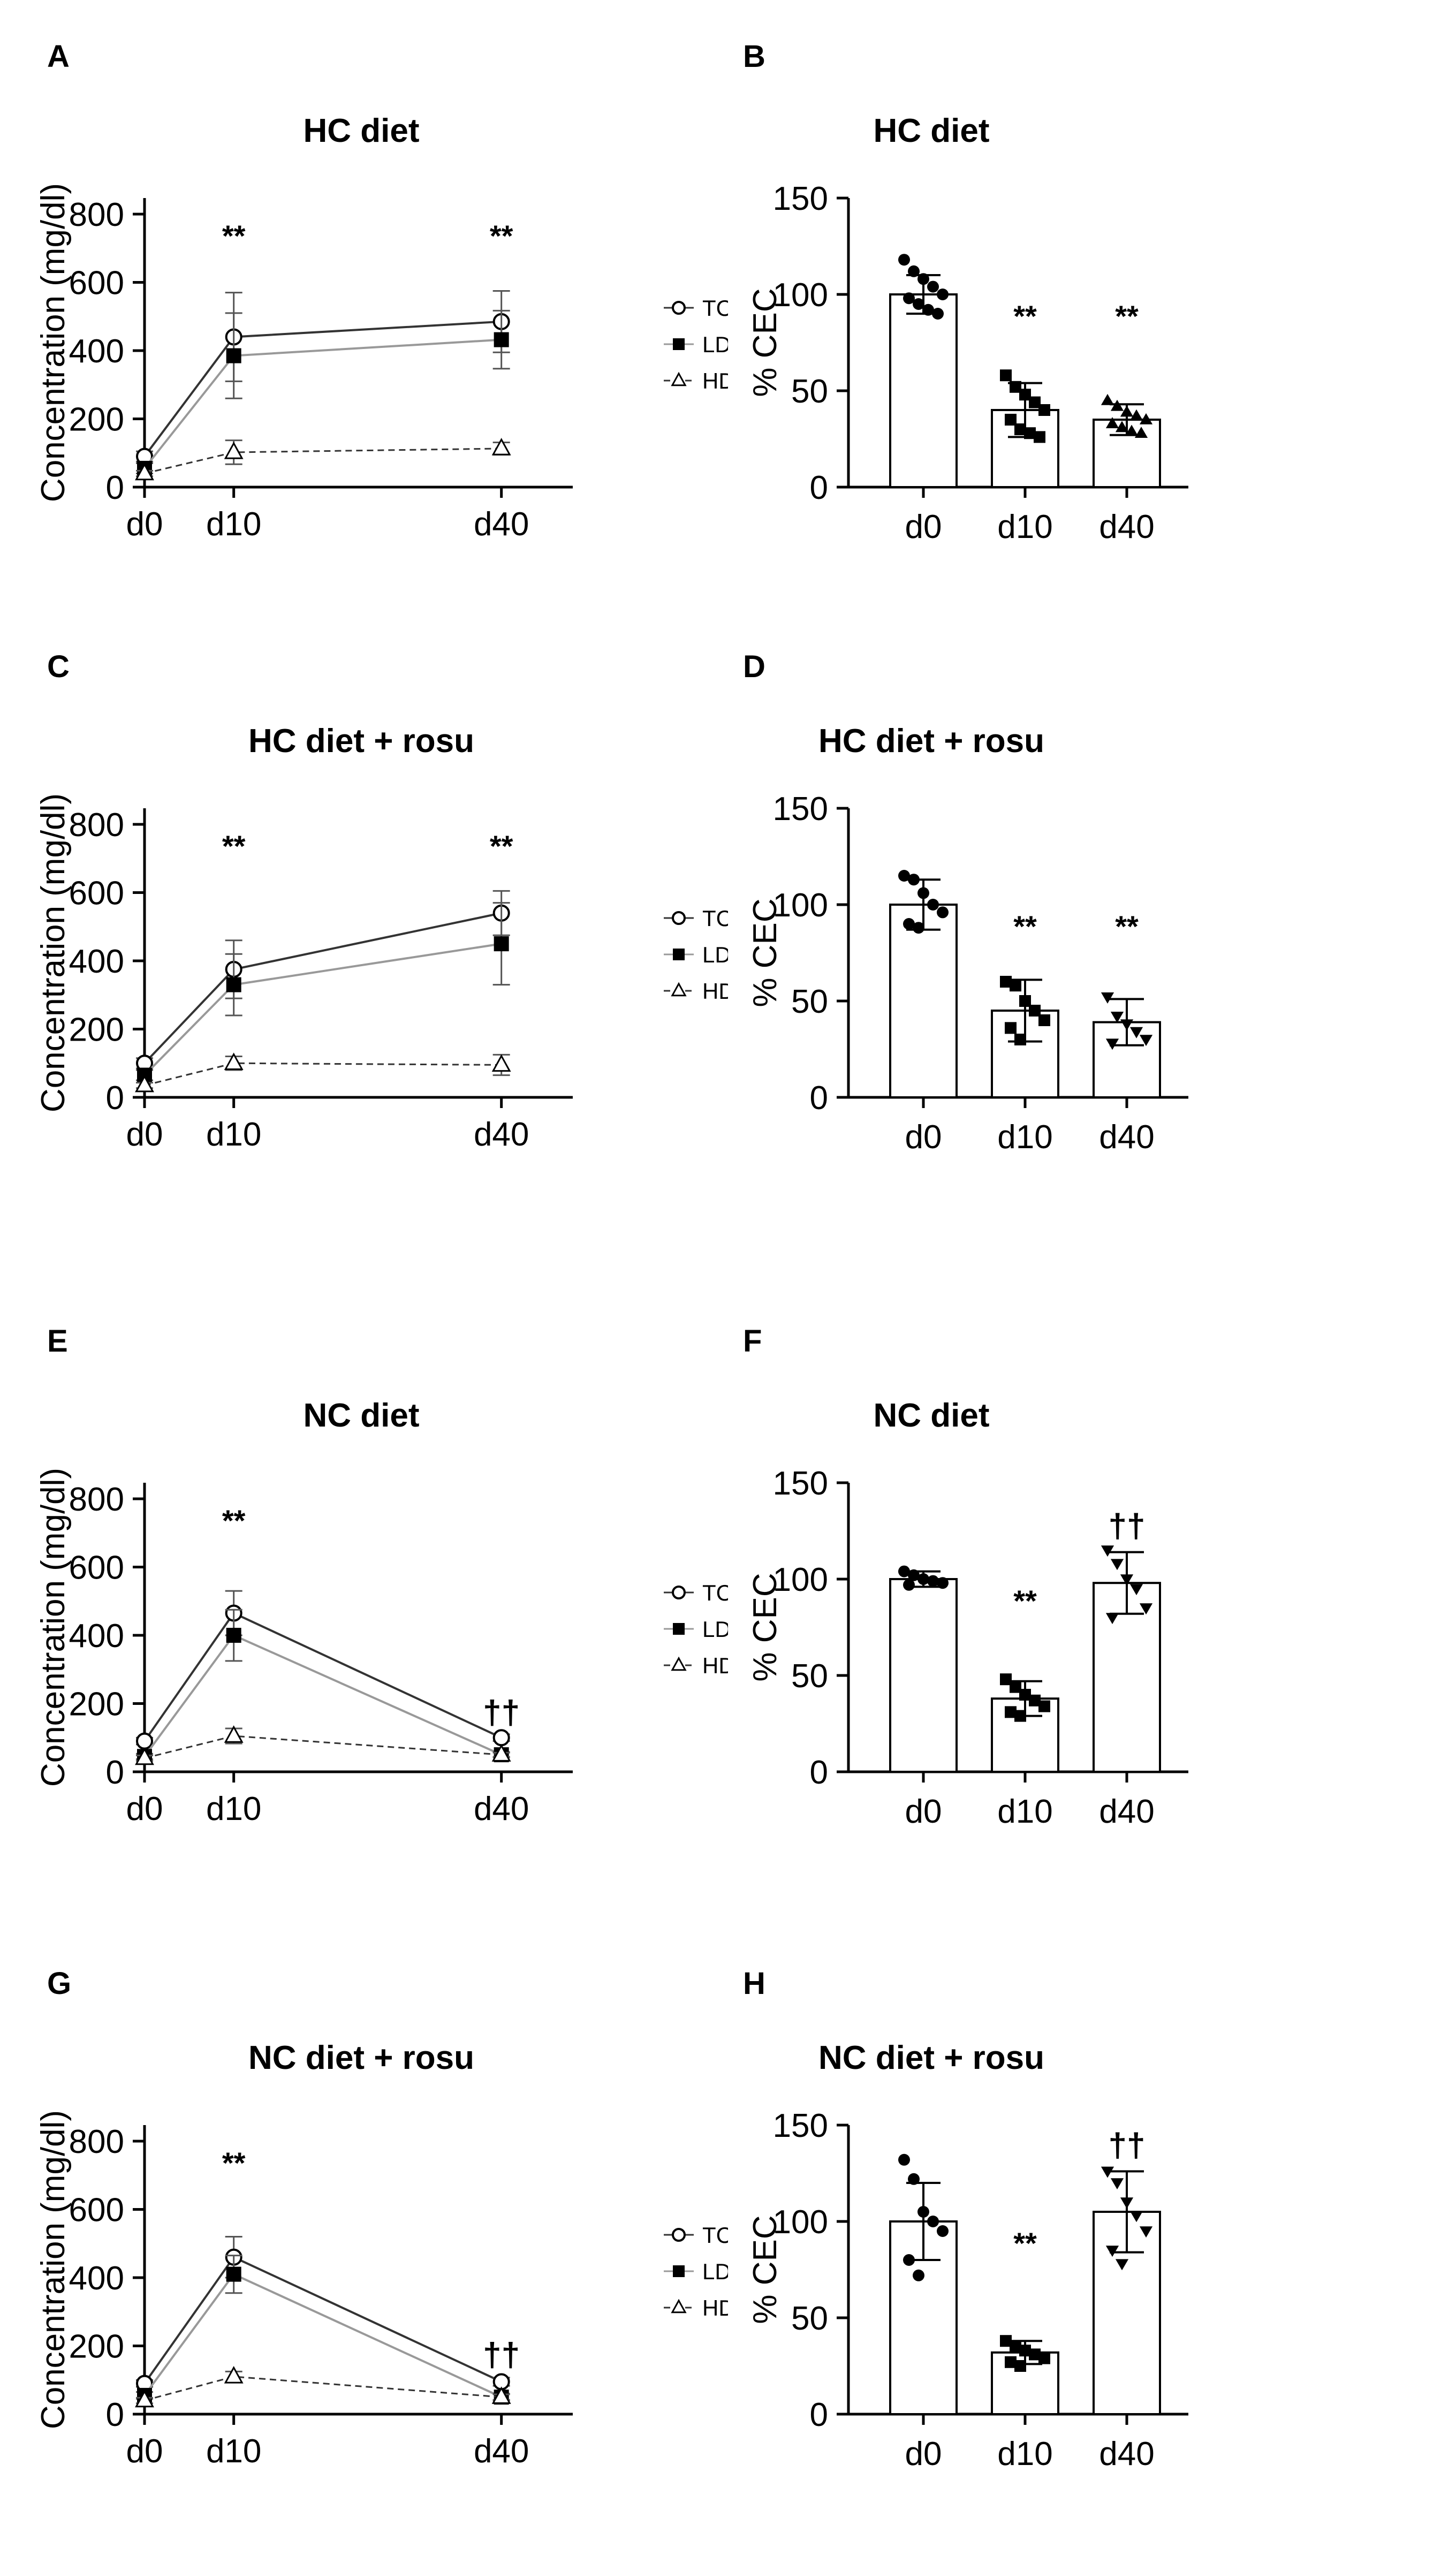  I want to click on data-point-LDL-C, so click(501, 944).